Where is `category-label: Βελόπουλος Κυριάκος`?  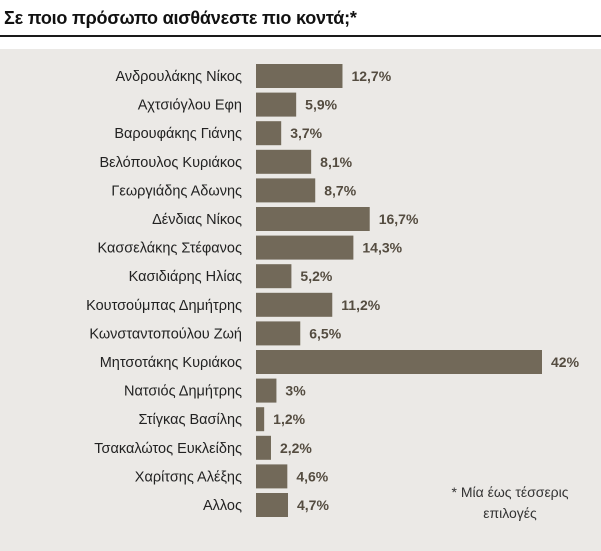
category-label: Βελόπουλος Κυριάκος is located at coordinates (170, 163).